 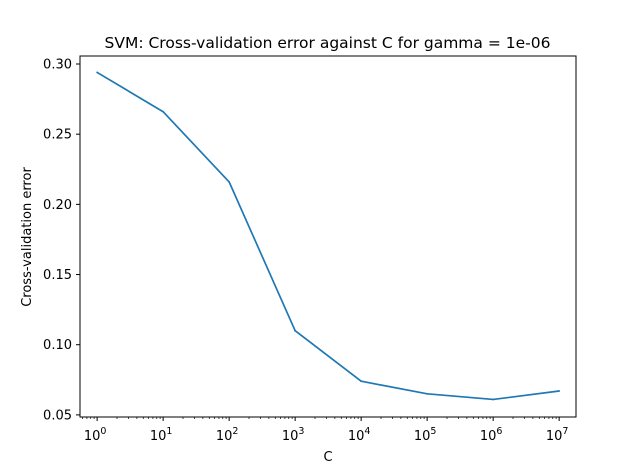 I want to click on y-tick-label: 0.25, so click(x=57, y=135).